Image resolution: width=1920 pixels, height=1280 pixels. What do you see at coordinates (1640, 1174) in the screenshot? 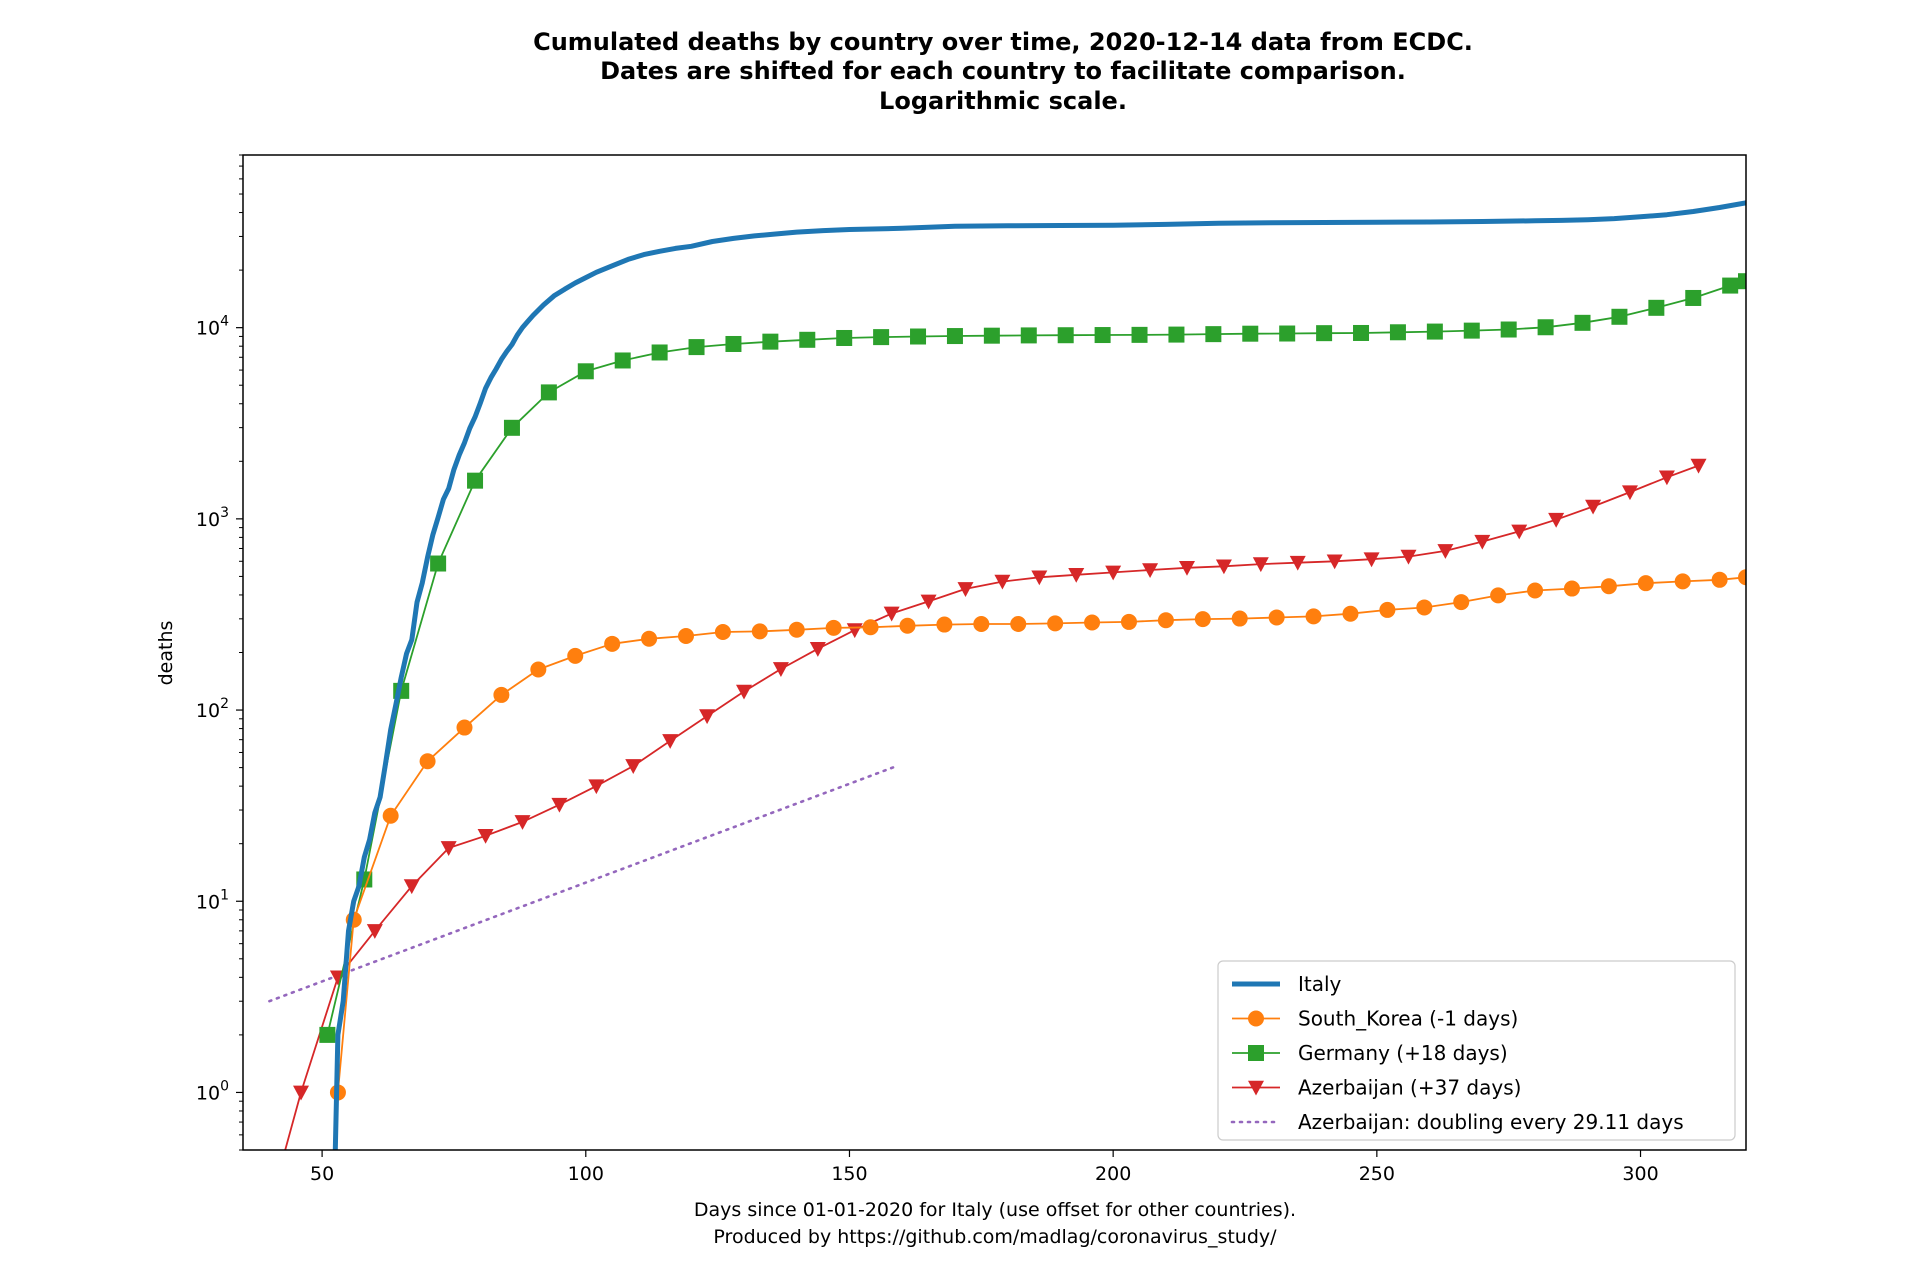
I see `x-tick-label: 300` at bounding box center [1640, 1174].